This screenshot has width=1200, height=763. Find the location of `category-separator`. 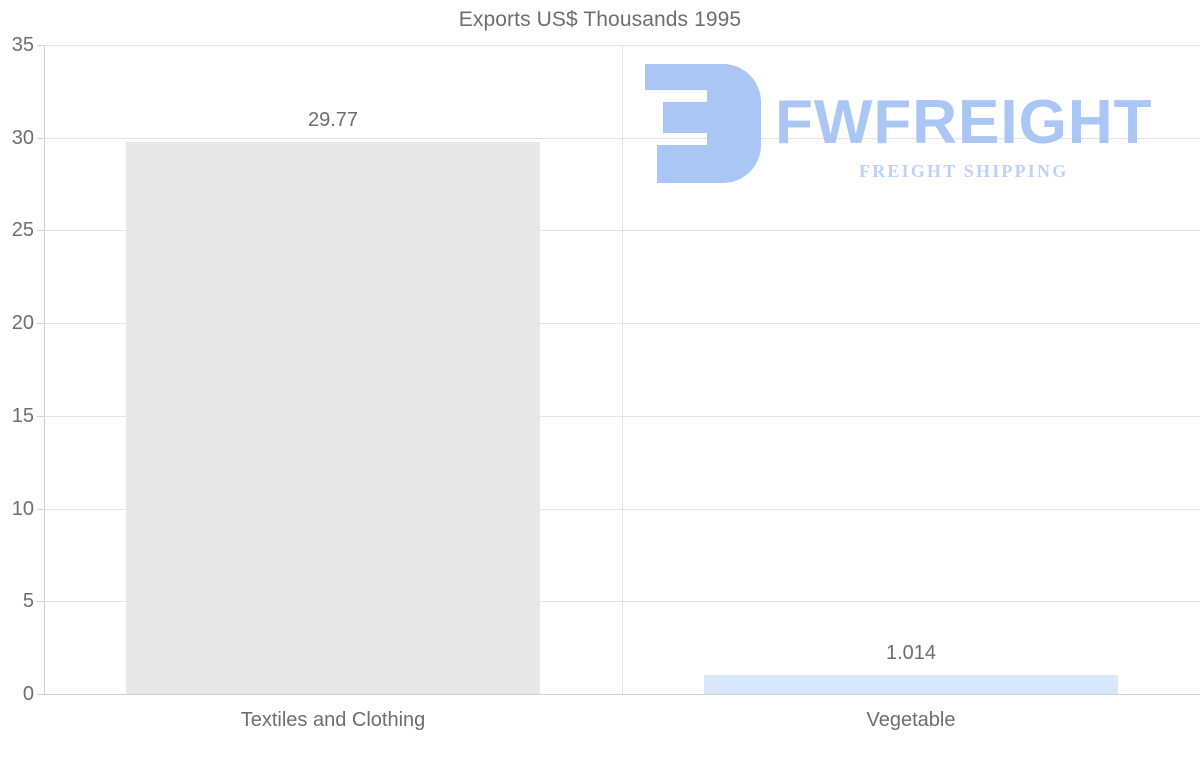

category-separator is located at coordinates (622, 369).